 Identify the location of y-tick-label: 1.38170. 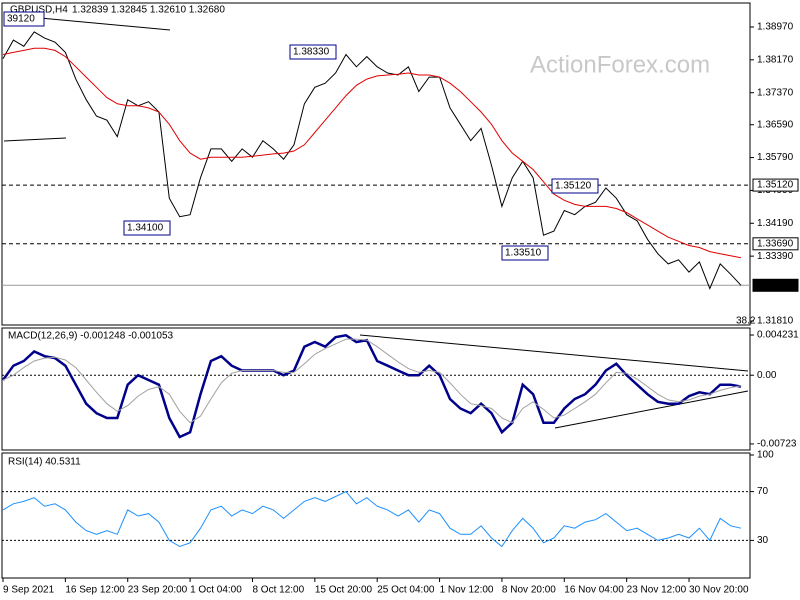
(775, 59).